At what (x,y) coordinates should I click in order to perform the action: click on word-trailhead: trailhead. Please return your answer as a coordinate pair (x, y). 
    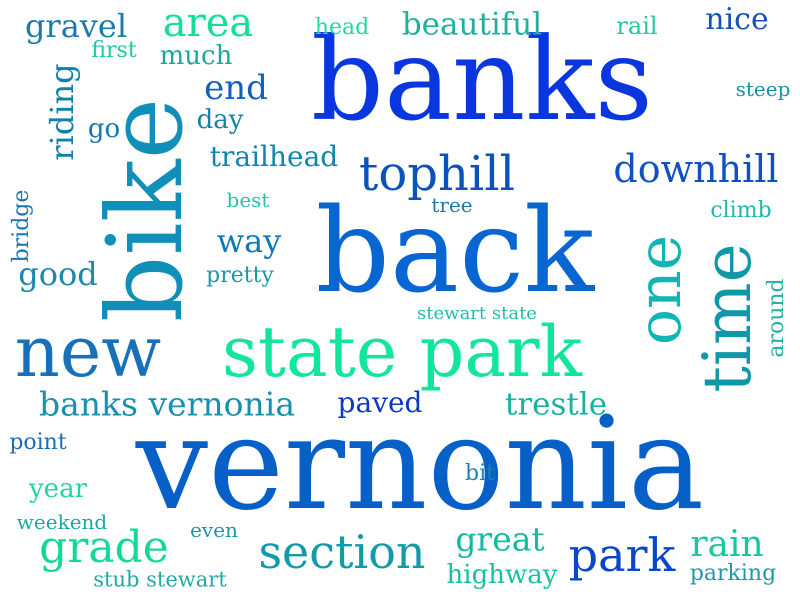
    Looking at the image, I should click on (274, 156).